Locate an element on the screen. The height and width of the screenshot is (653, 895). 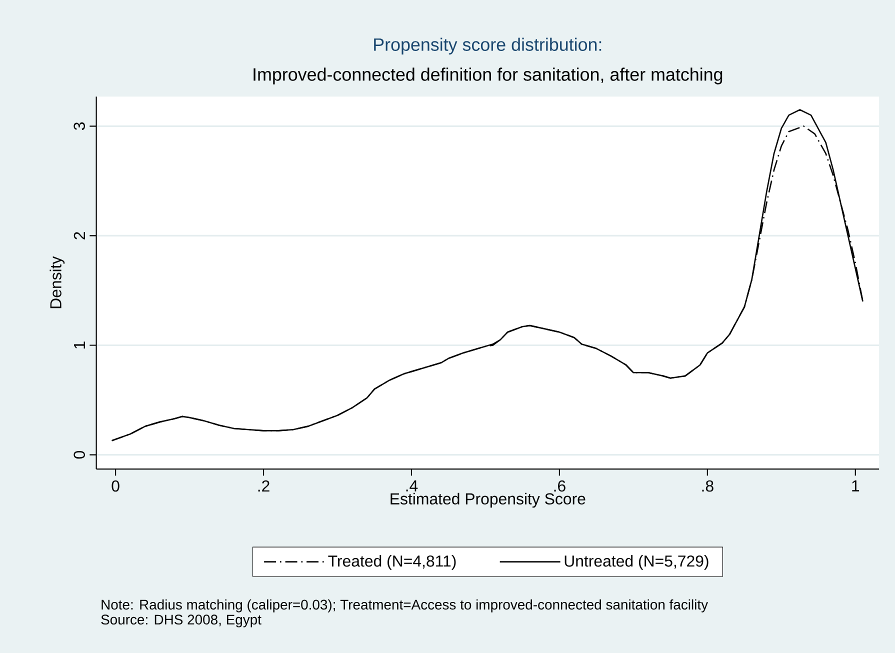
chart-title: Propensity score distribution: is located at coordinates (488, 46).